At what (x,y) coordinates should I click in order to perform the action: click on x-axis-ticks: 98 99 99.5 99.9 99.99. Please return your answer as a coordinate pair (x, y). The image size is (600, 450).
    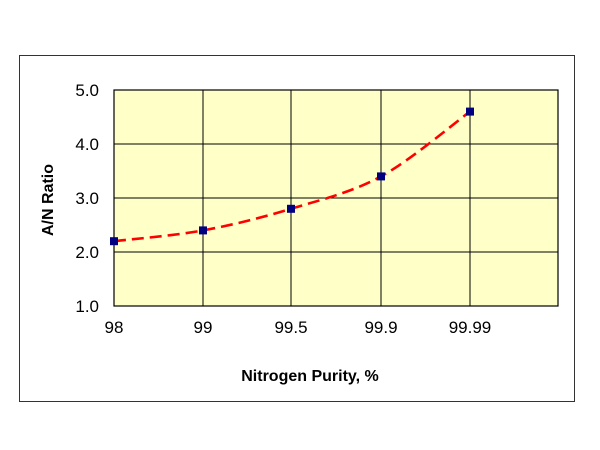
    Looking at the image, I should click on (298, 327).